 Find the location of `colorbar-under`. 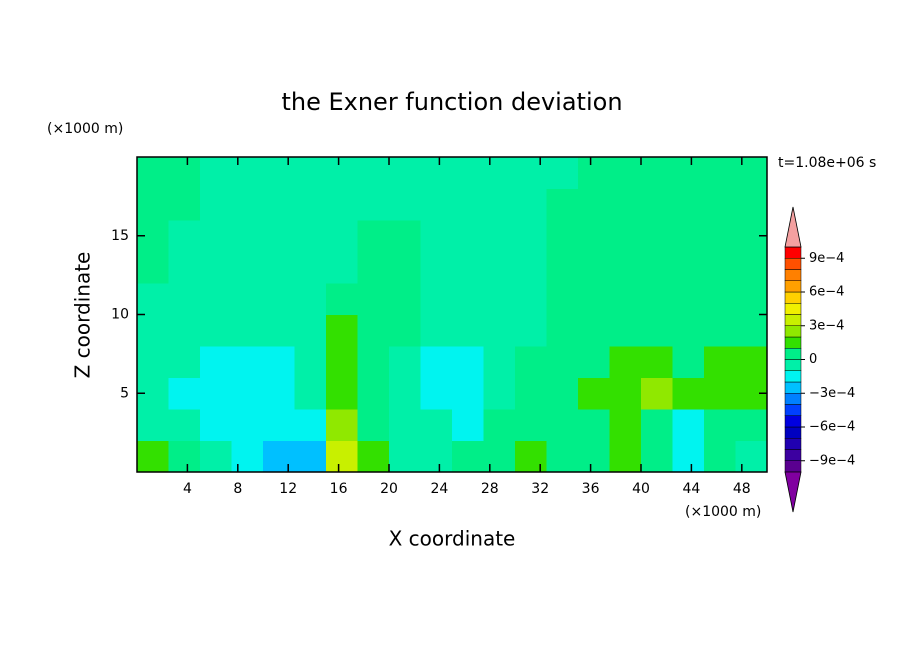

colorbar-under is located at coordinates (793, 492).